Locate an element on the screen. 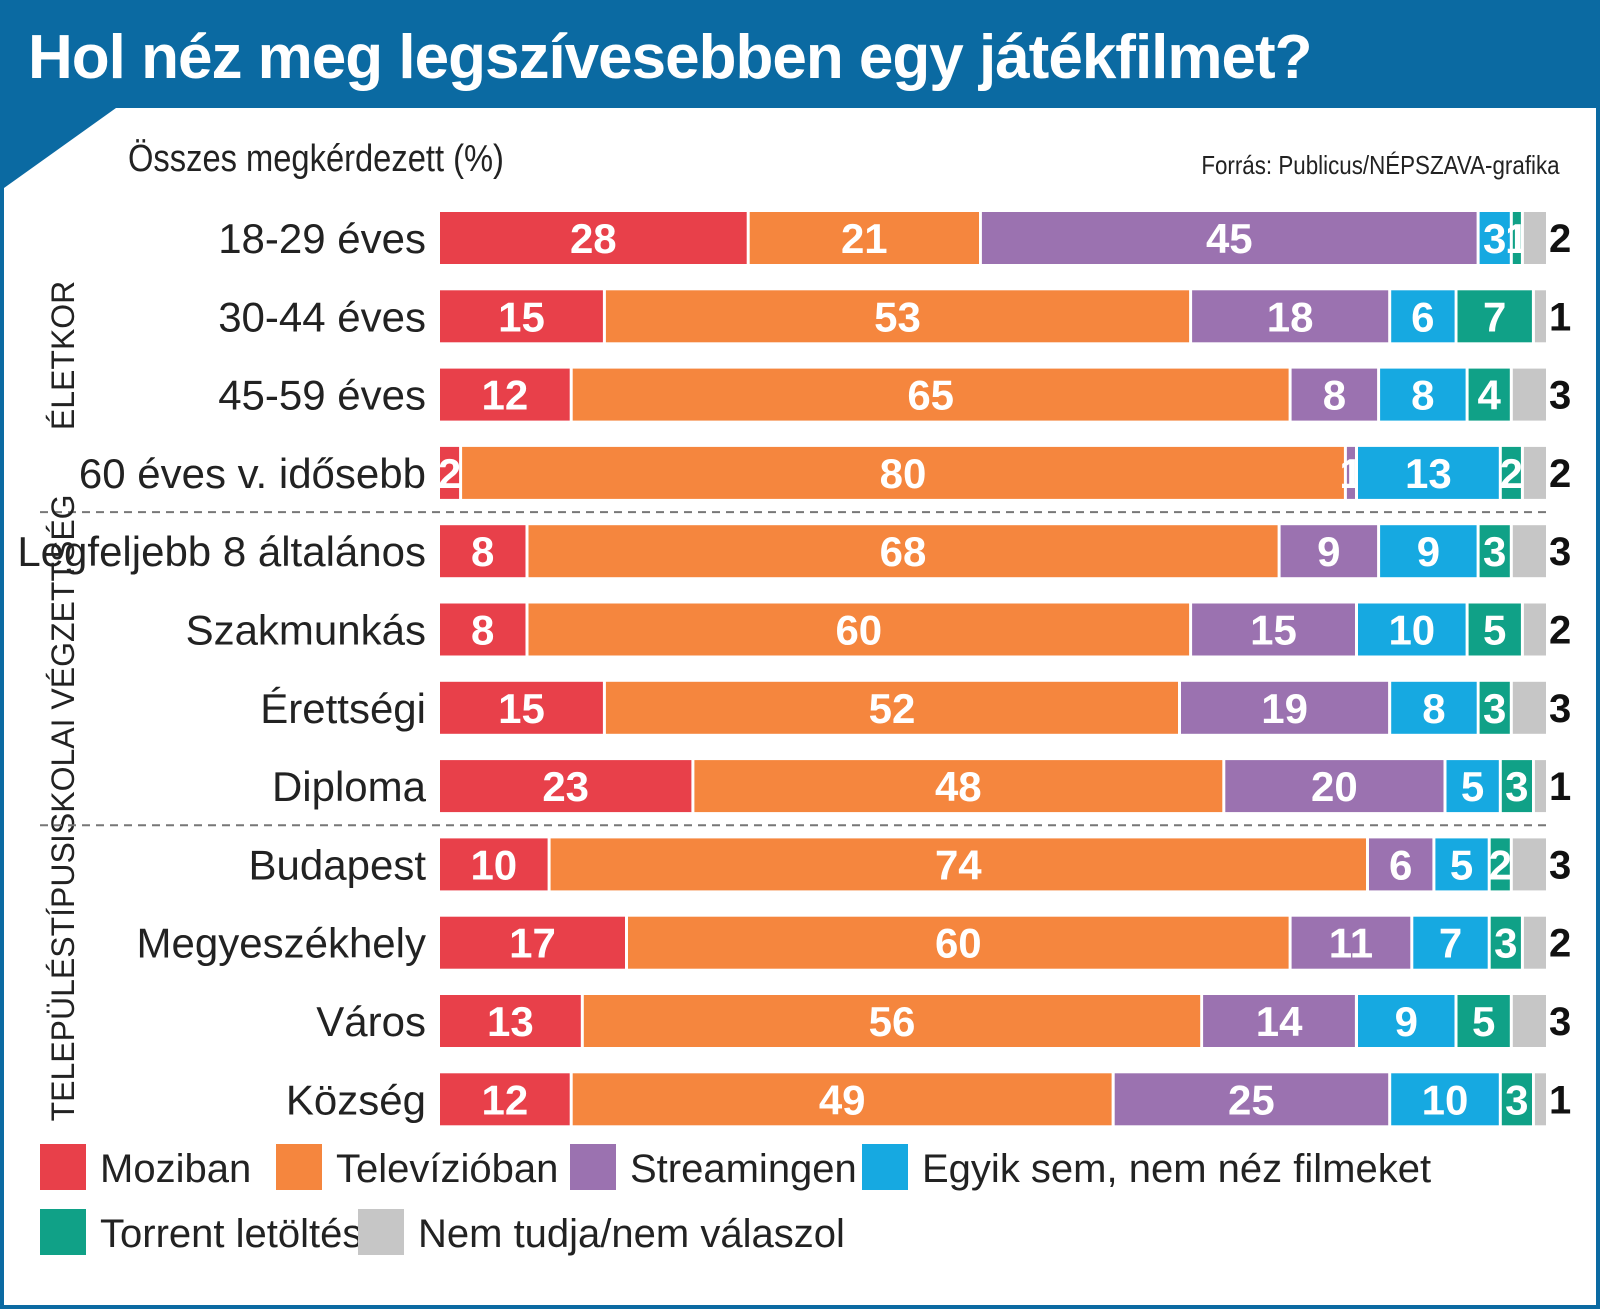  header-notch is located at coordinates (60, 148).